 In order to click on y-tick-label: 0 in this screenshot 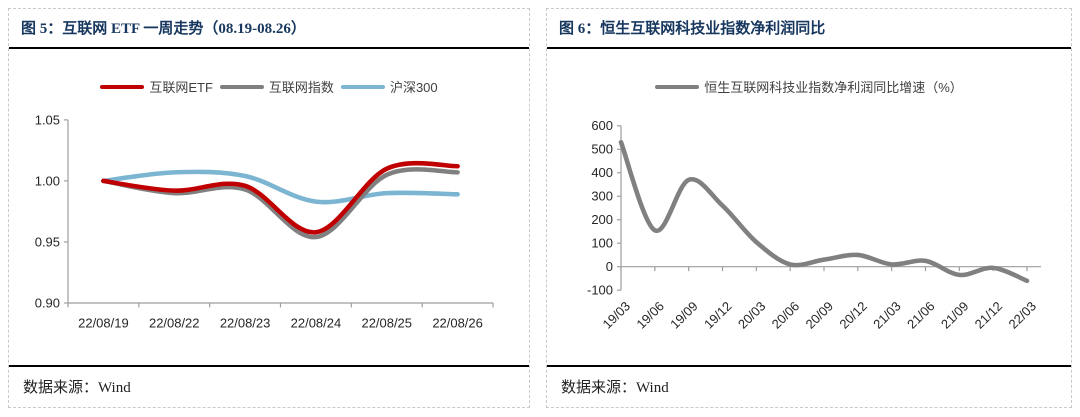, I will do `click(609, 266)`.